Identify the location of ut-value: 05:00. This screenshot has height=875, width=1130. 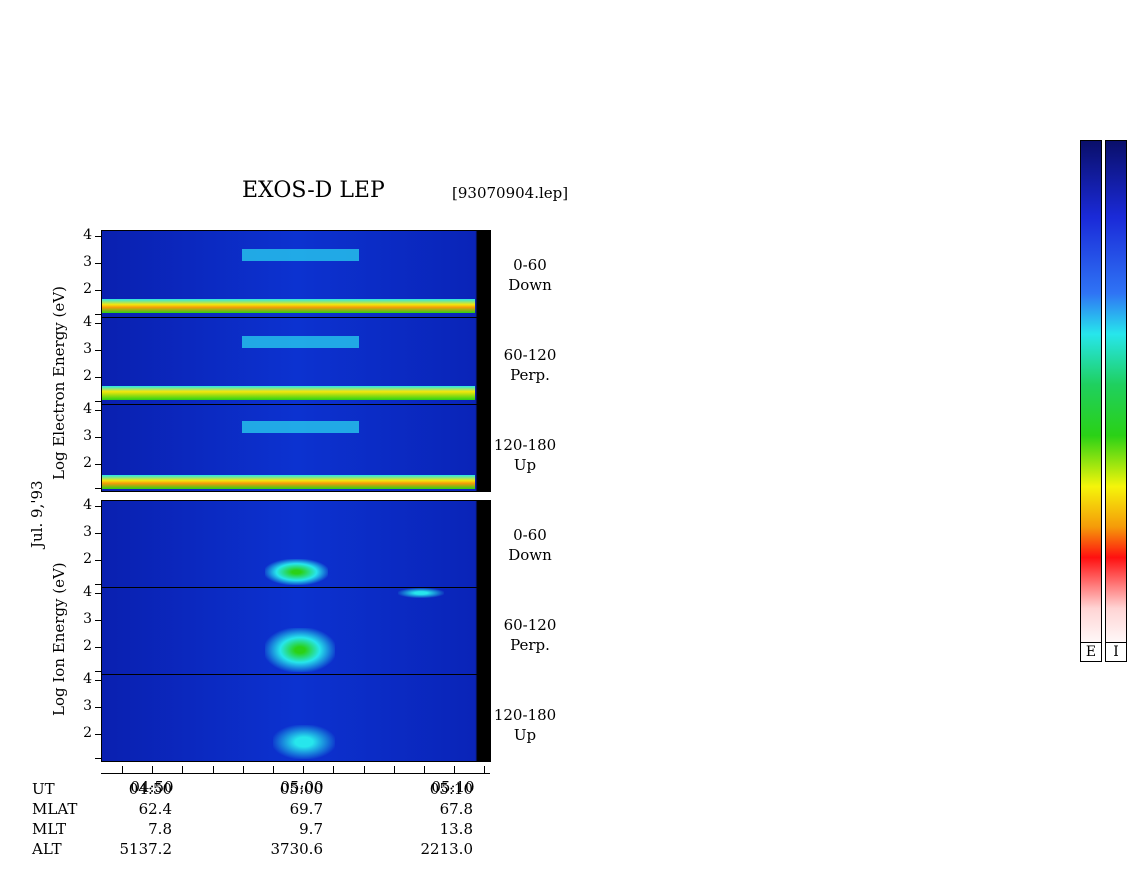
(301, 789).